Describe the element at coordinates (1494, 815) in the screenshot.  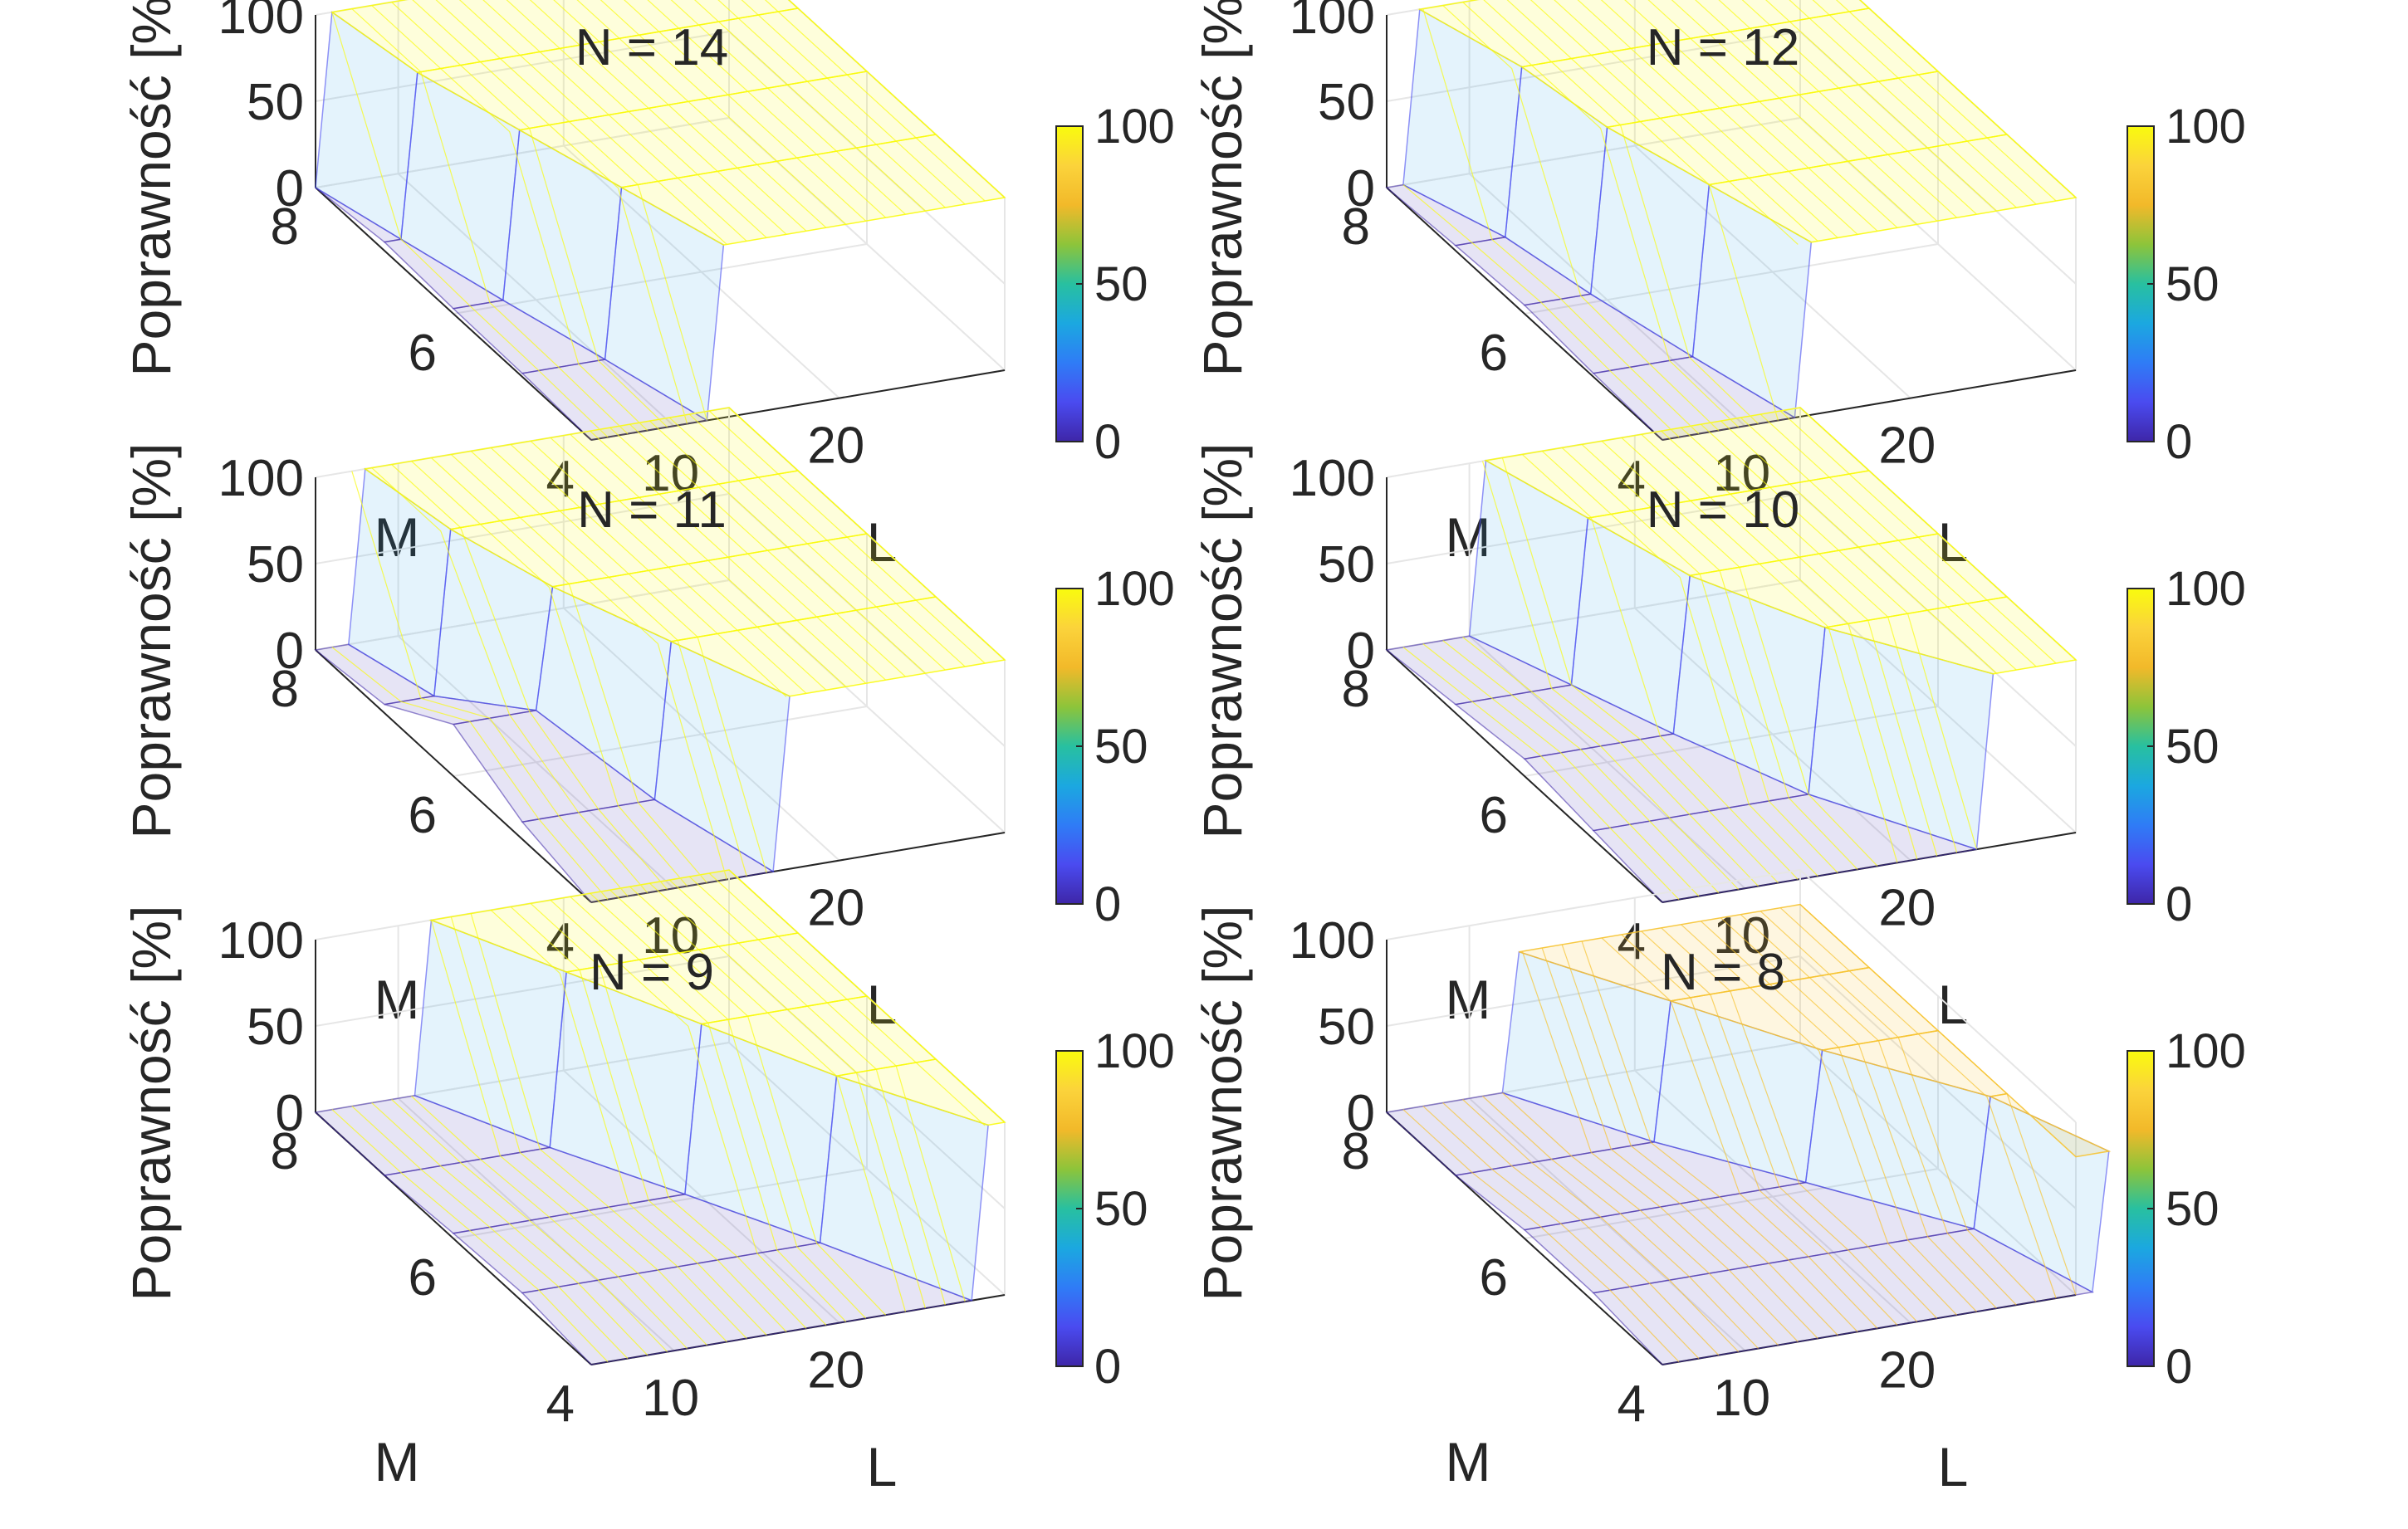
I see `m-tick-label: 6` at that location.